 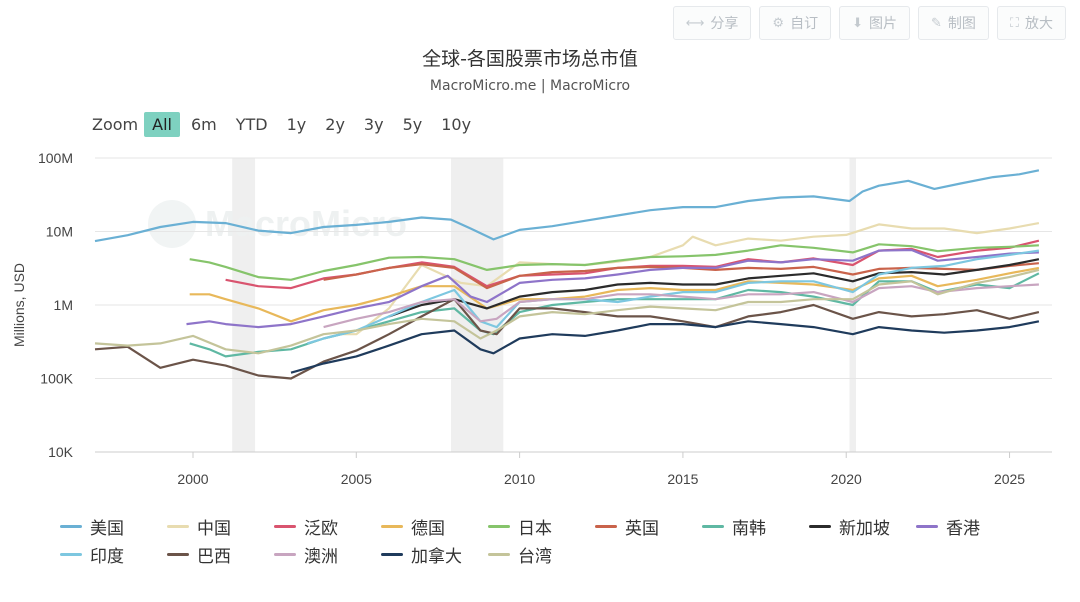 What do you see at coordinates (192, 479) in the screenshot?
I see `x-tick-label: 2000` at bounding box center [192, 479].